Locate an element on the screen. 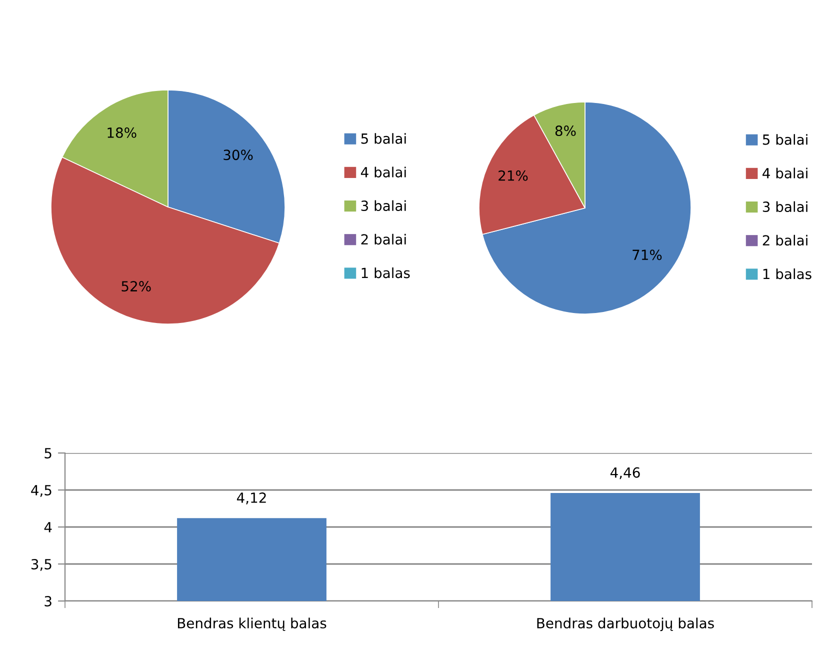 The image size is (822, 646). y-tick-label: 5 is located at coordinates (48, 453).